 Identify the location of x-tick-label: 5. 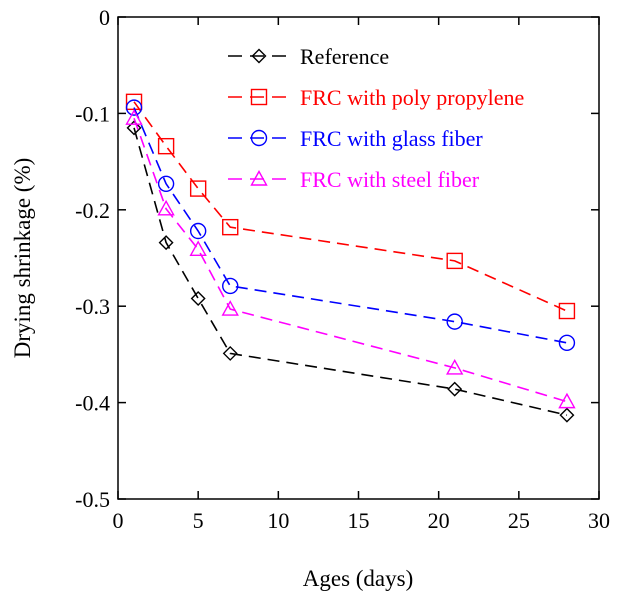
(198, 520).